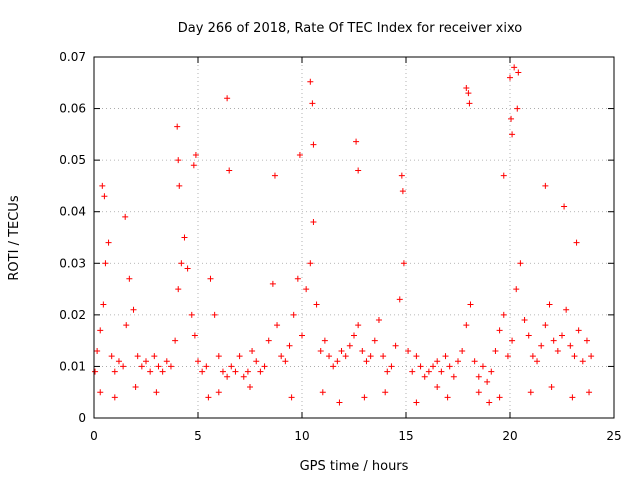 This screenshot has width=640, height=480. I want to click on y-tick-label: 0.05, so click(72, 160).